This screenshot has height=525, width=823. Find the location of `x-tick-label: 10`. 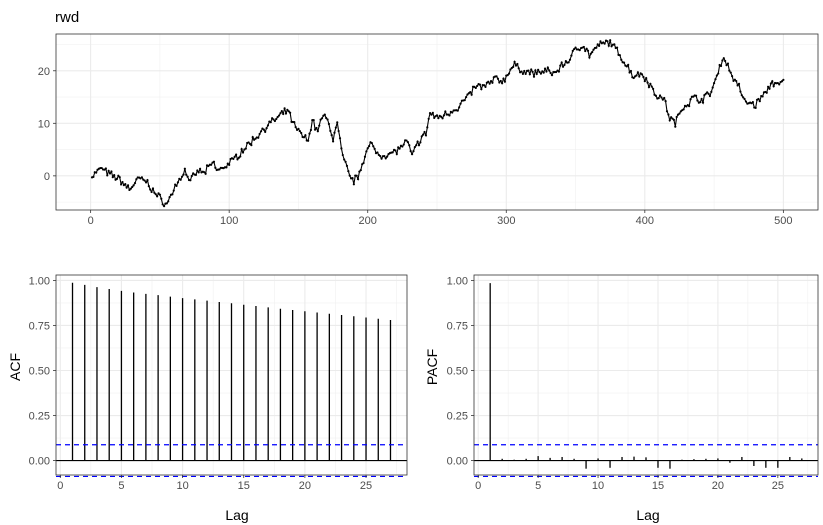

x-tick-label: 10 is located at coordinates (598, 486).